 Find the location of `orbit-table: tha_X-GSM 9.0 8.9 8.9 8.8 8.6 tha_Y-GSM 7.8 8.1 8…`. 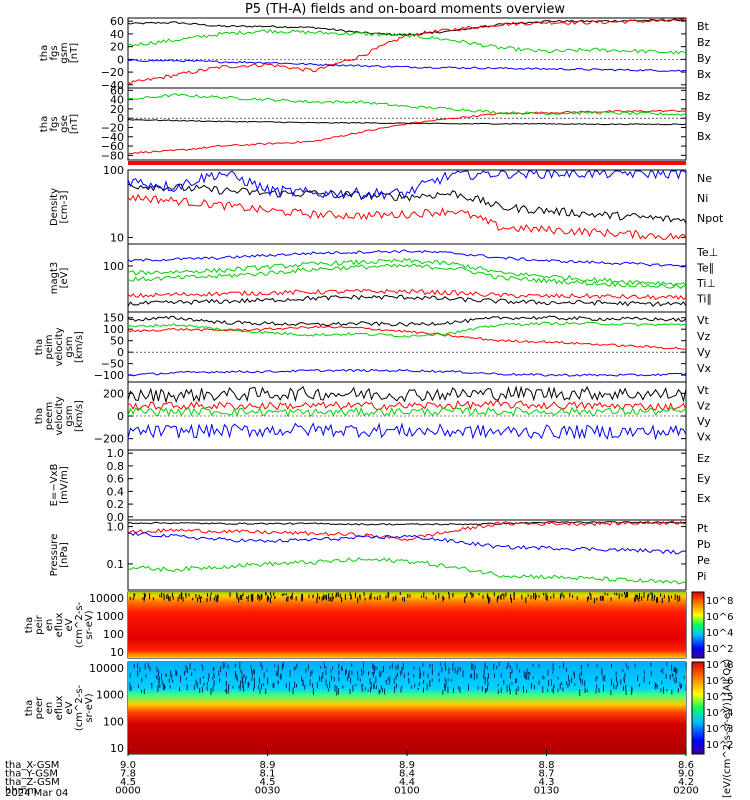

orbit-table: tha_X-GSM 9.0 8.9 8.9 8.8 8.6 tha_Y-GSM 7.8 8.1 8… is located at coordinates (352, 778).